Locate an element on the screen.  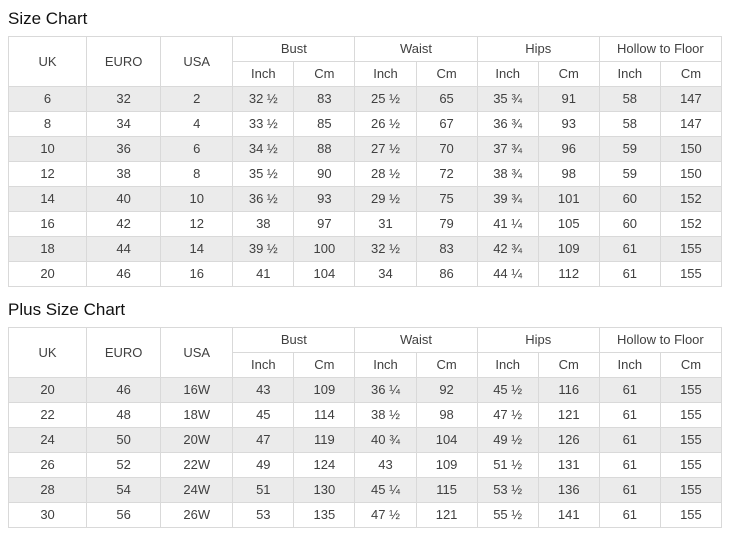
cell-uk: 18 is located at coordinates (47, 249).